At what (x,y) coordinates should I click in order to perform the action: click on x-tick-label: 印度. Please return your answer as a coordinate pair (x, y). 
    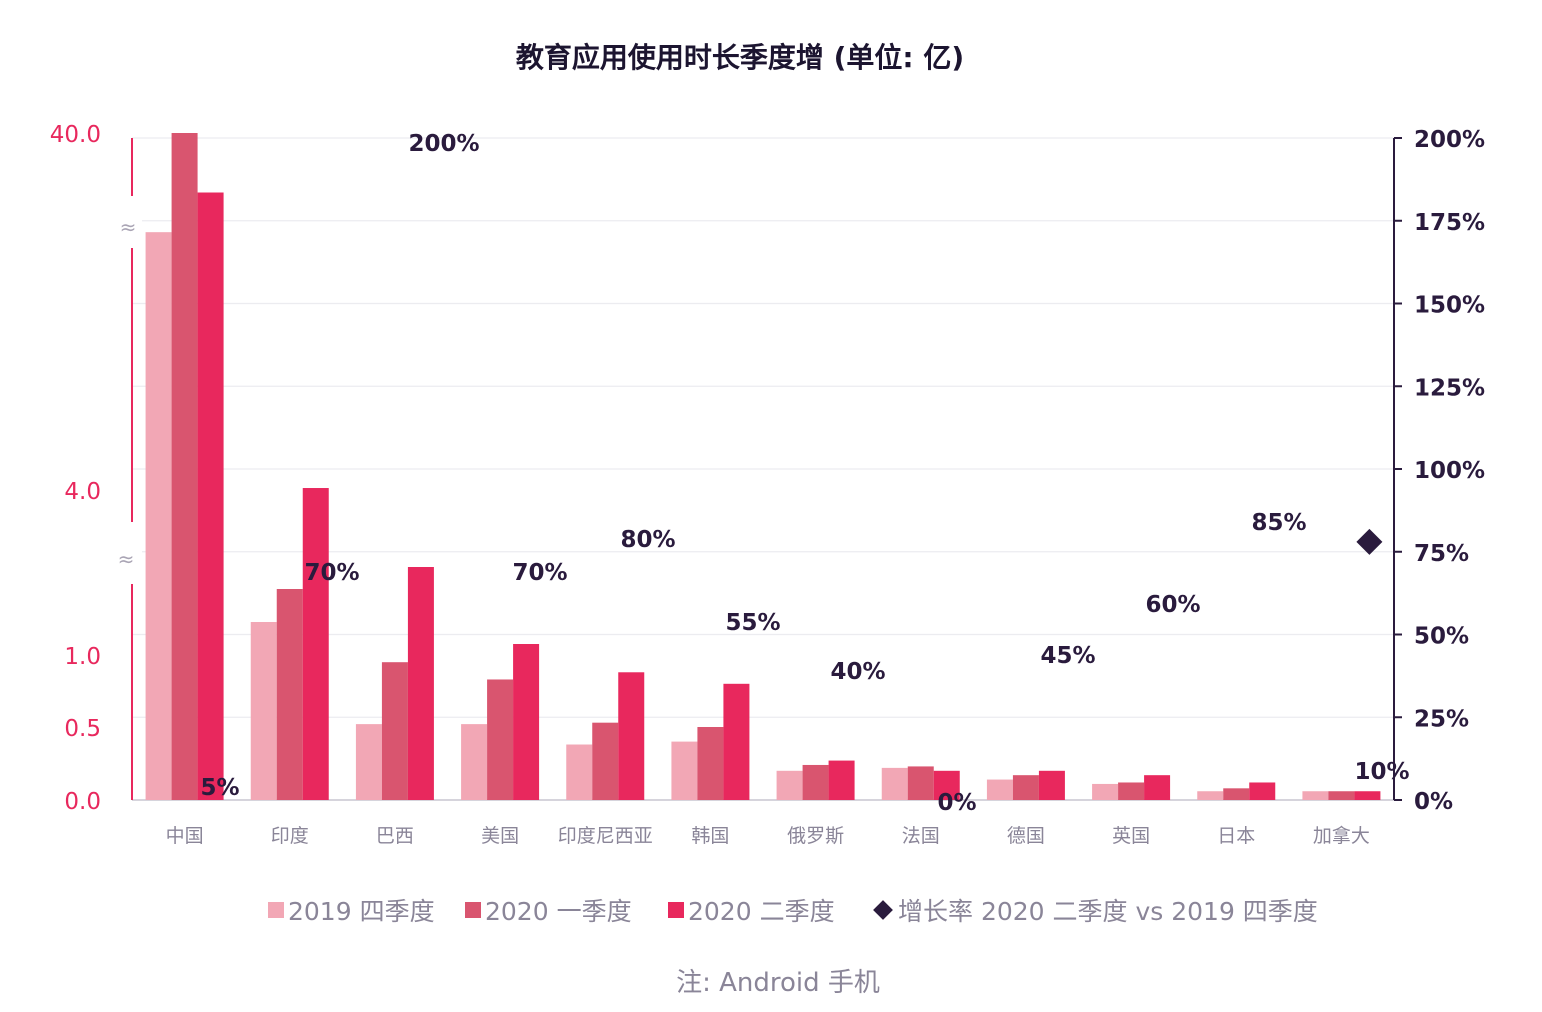
    Looking at the image, I should click on (290, 836).